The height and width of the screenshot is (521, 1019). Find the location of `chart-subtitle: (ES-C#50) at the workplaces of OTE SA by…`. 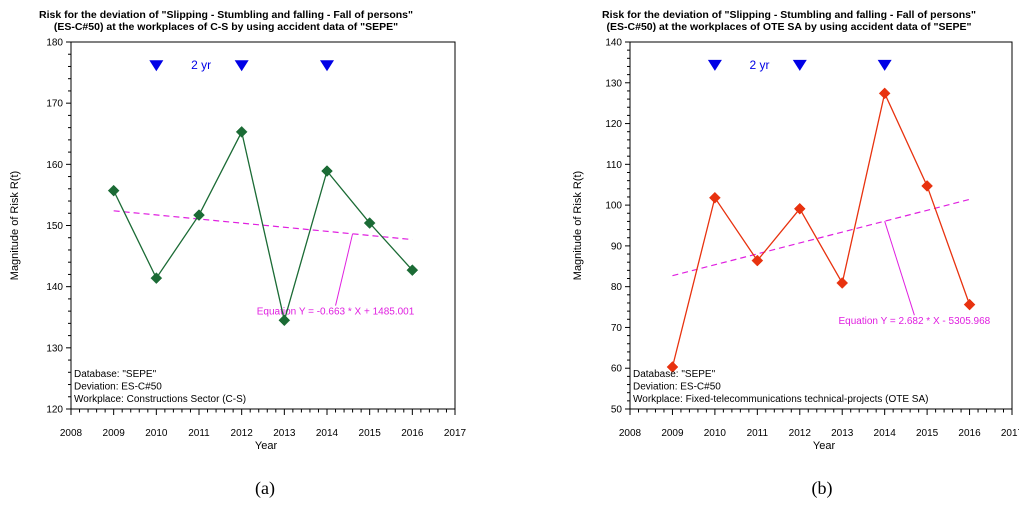

chart-subtitle: (ES-C#50) at the workplaces of OTE SA by… is located at coordinates (789, 27).